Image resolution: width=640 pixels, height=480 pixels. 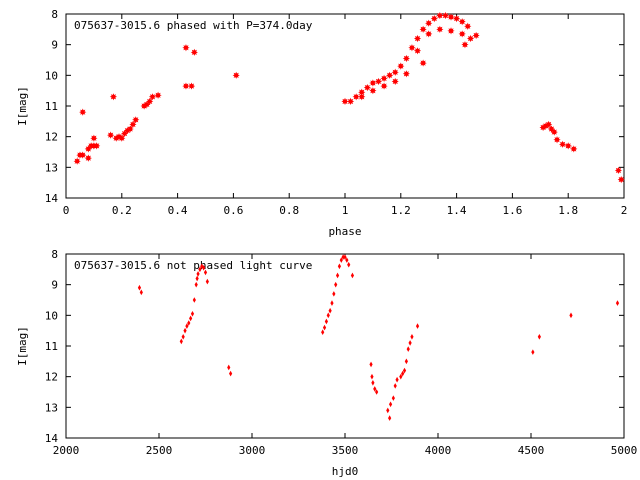 What do you see at coordinates (345, 450) in the screenshot?
I see `x-tick-label: 3500` at bounding box center [345, 450].